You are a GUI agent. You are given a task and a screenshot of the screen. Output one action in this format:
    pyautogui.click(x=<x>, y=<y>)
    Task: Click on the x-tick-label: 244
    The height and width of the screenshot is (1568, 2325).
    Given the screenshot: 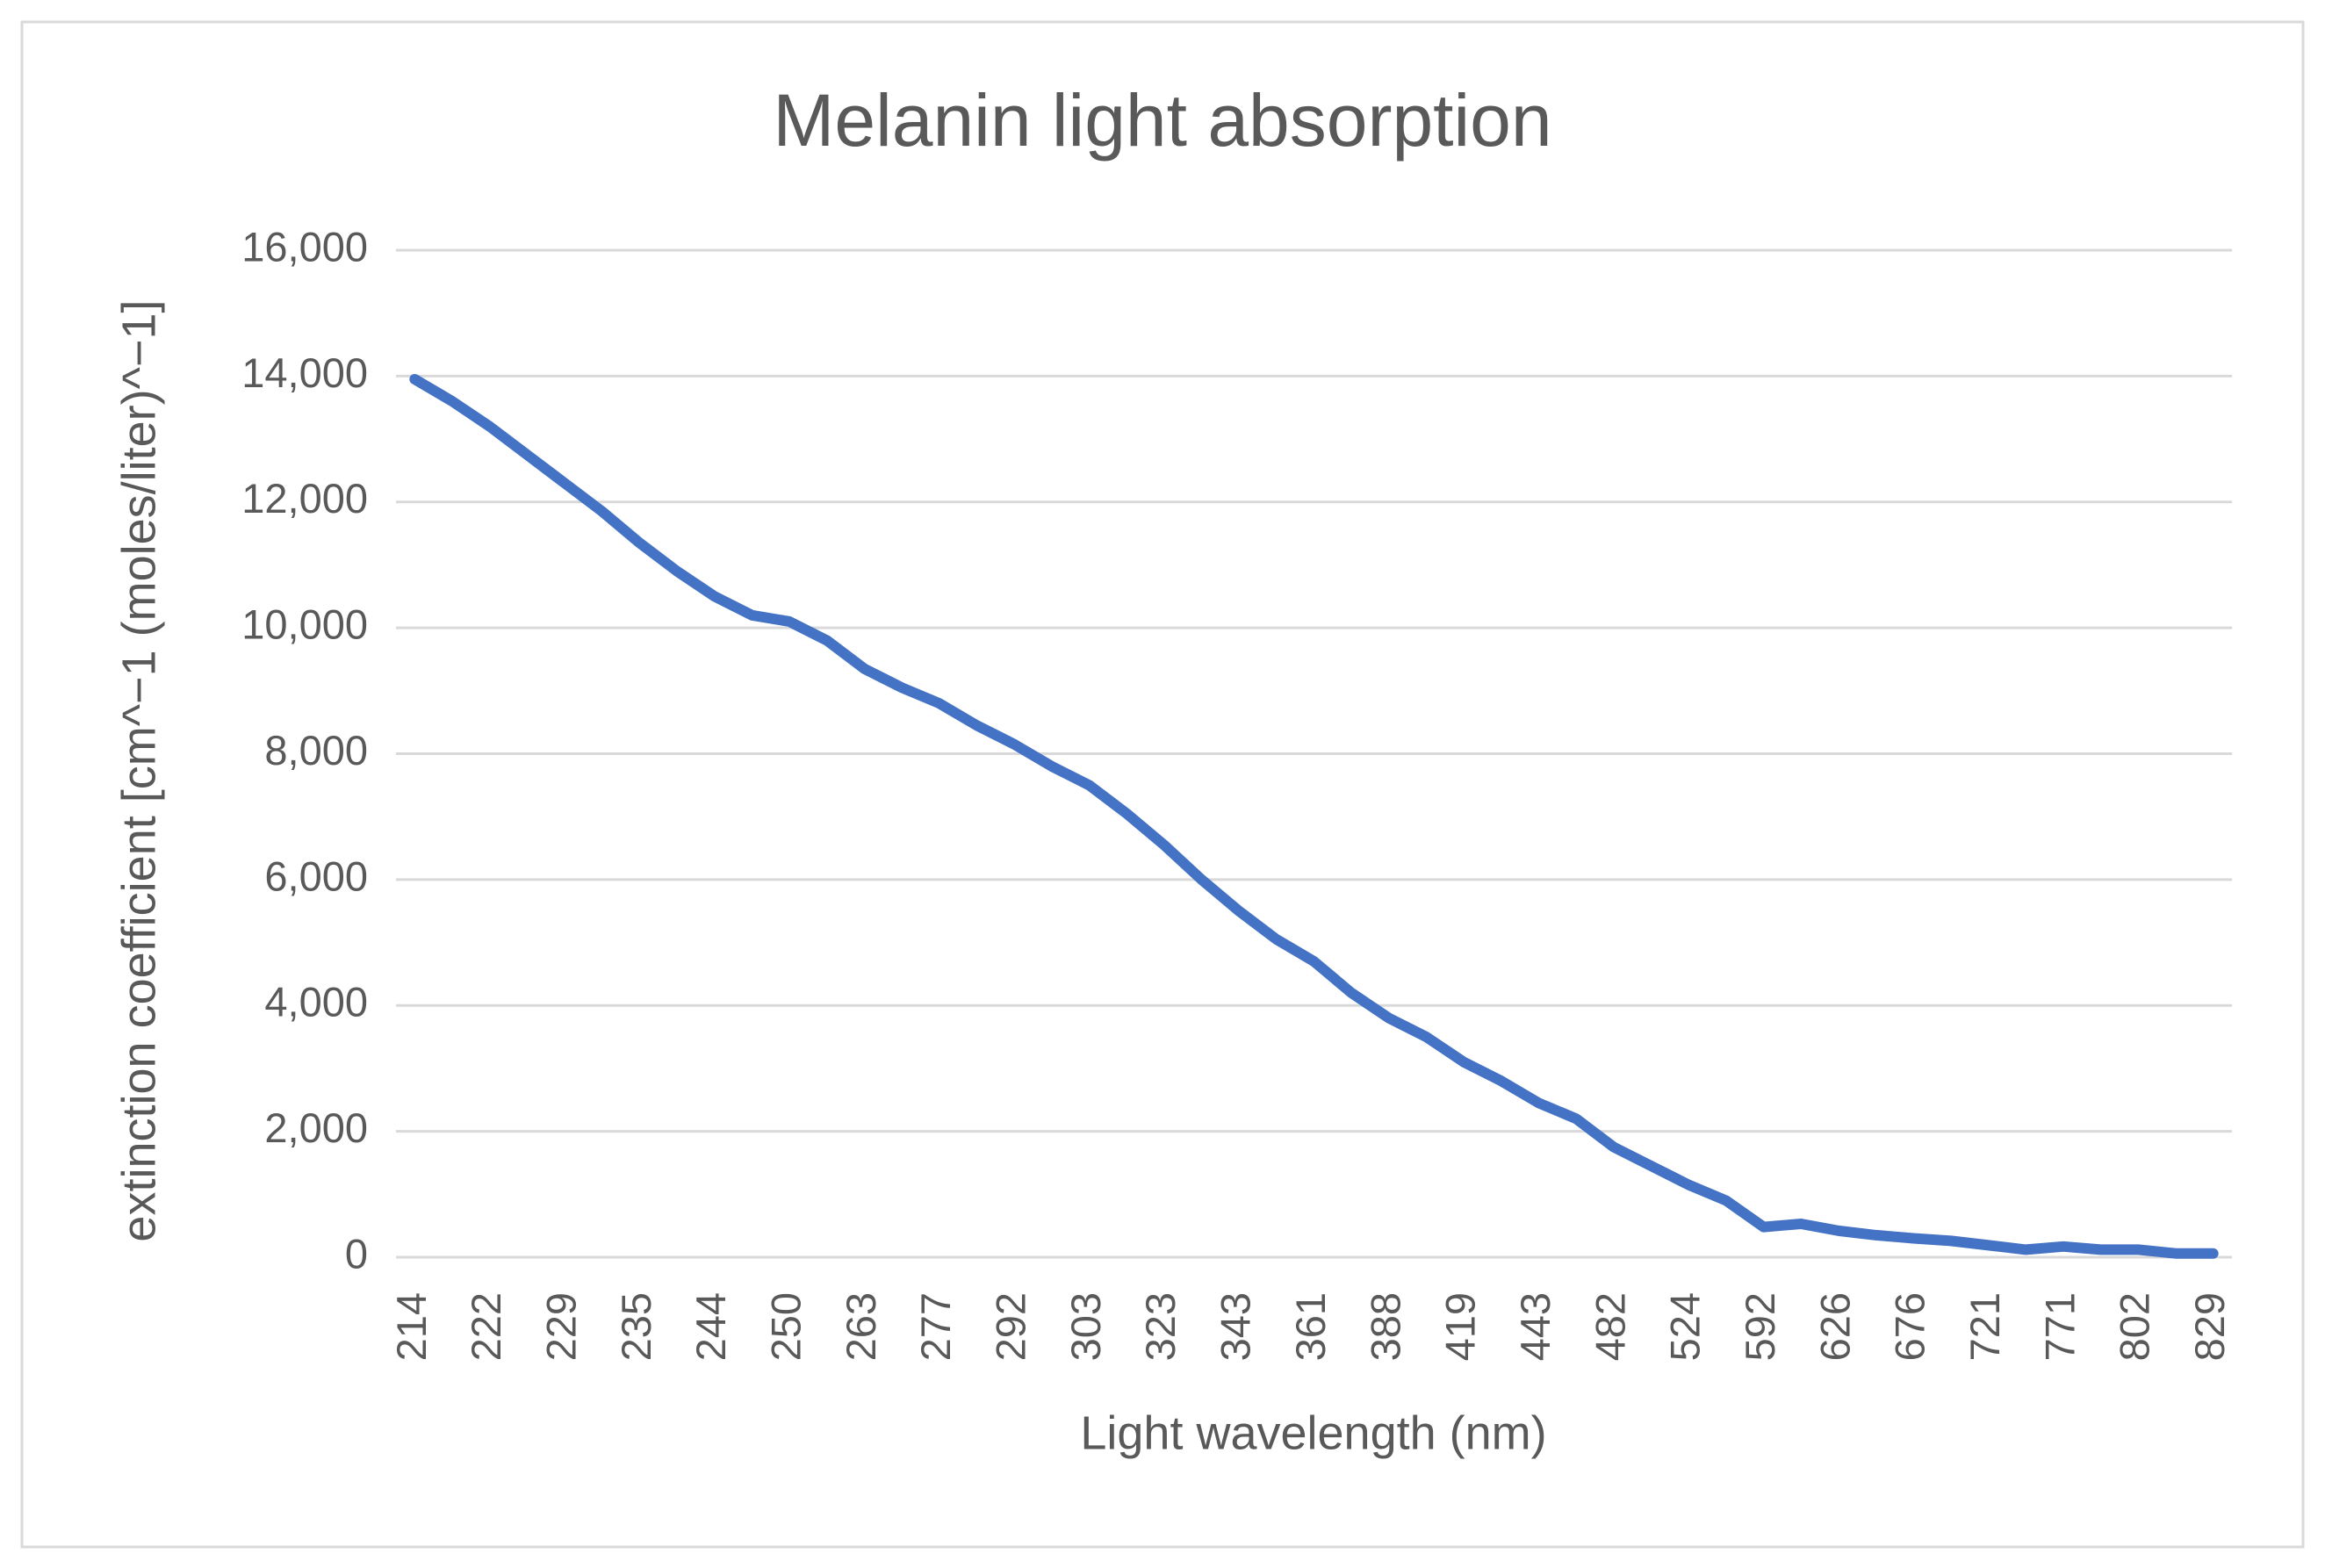 What is the action you would take?
    pyautogui.click(x=710, y=1326)
    